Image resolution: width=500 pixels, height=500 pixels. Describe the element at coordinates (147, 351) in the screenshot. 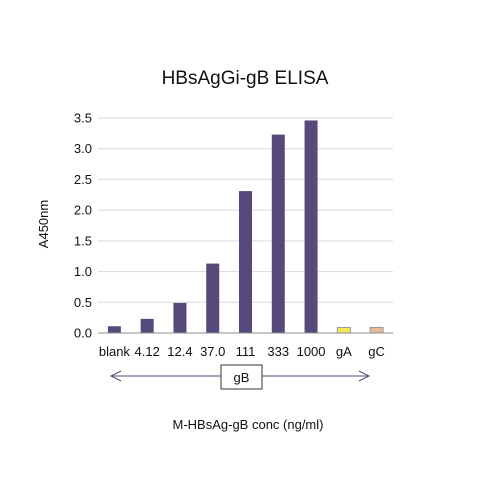

I see `x-tick-label: 4.12` at that location.